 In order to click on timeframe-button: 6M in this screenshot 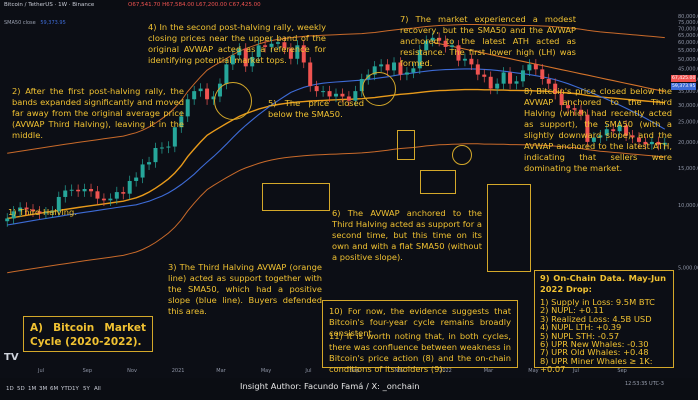, I will do `click(54, 389)`.